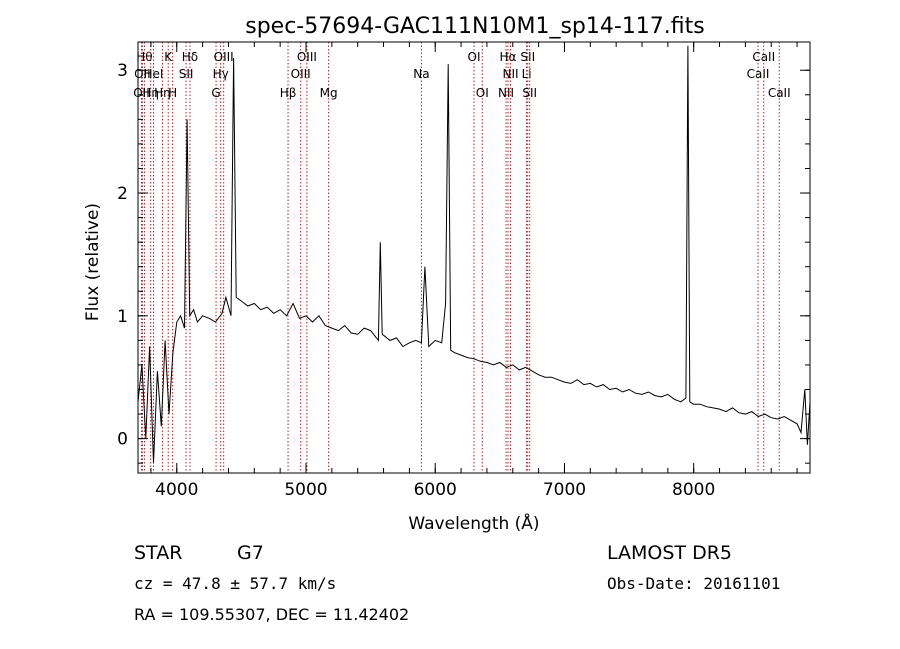 This screenshot has height=649, width=900. What do you see at coordinates (307, 57) in the screenshot?
I see `marker-label-15: OIII` at bounding box center [307, 57].